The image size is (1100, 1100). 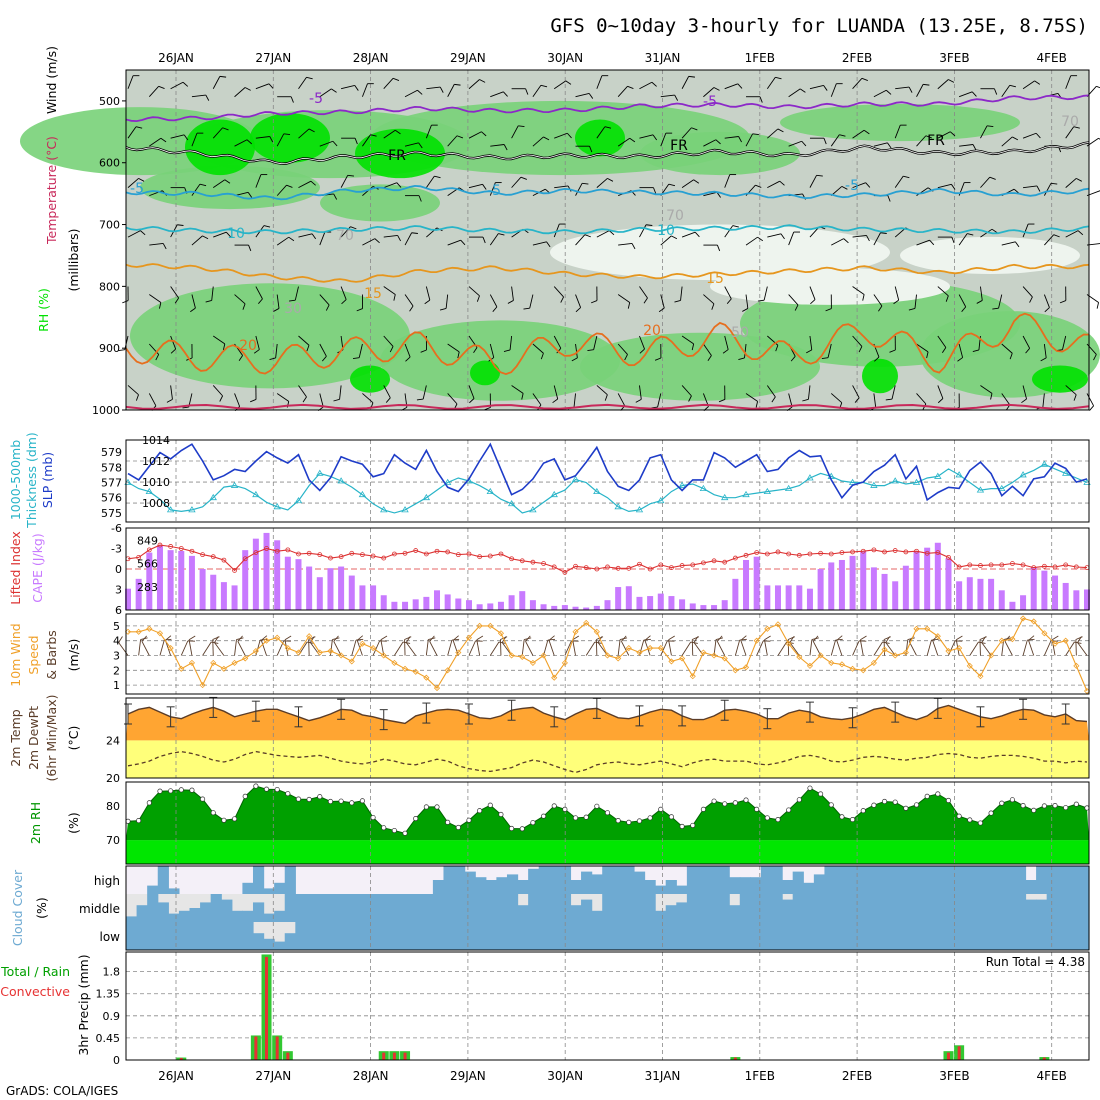 I want to click on top-date-label: 26JAN, so click(x=176, y=58).